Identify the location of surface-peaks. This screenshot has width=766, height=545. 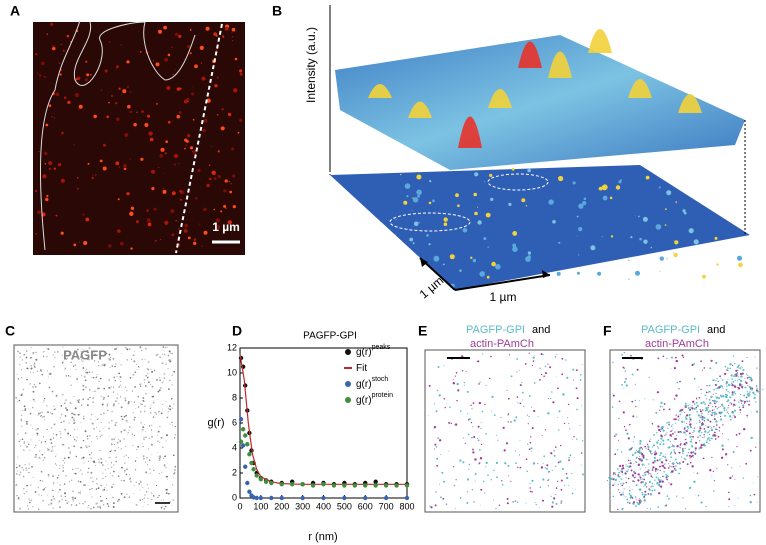
(535, 88).